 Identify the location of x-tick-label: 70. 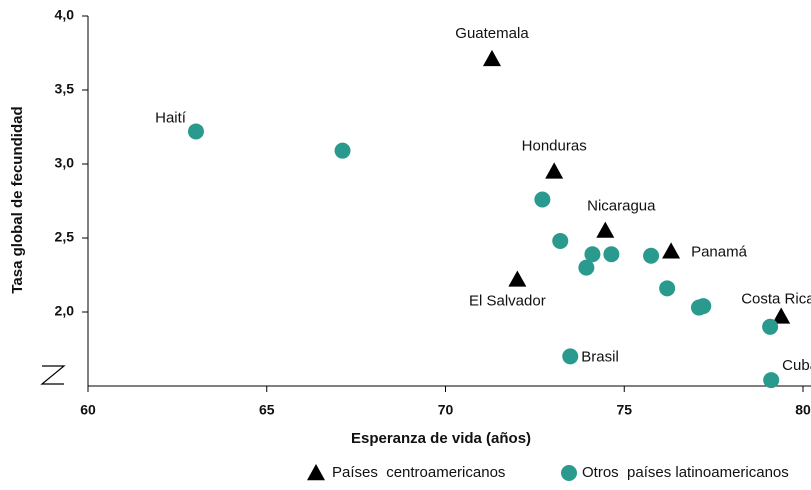
(446, 410).